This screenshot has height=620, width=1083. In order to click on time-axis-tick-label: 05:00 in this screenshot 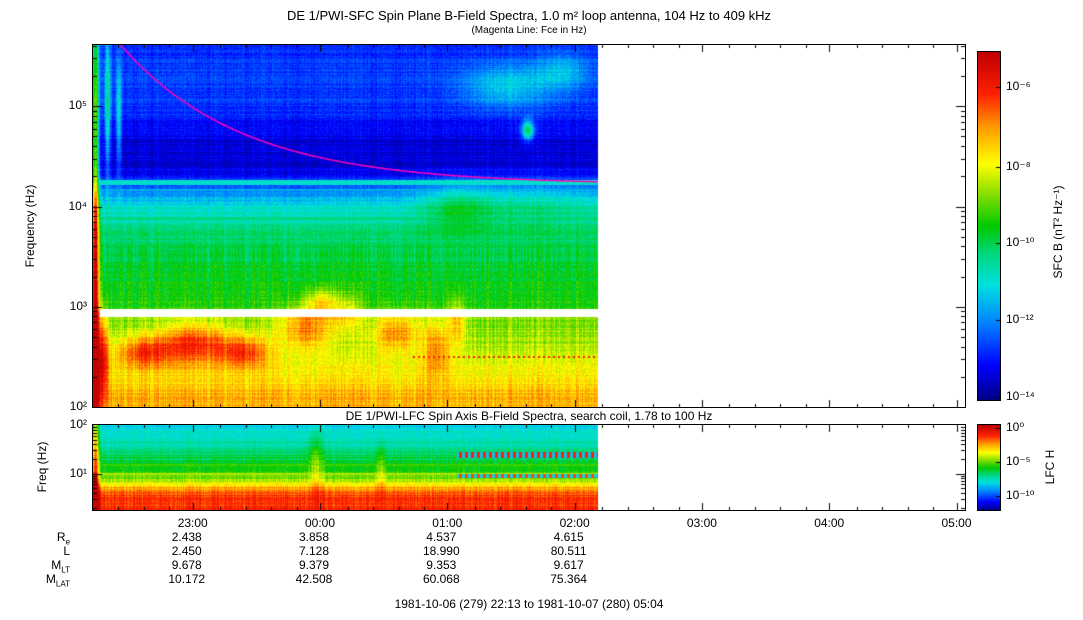, I will do `click(956, 523)`.